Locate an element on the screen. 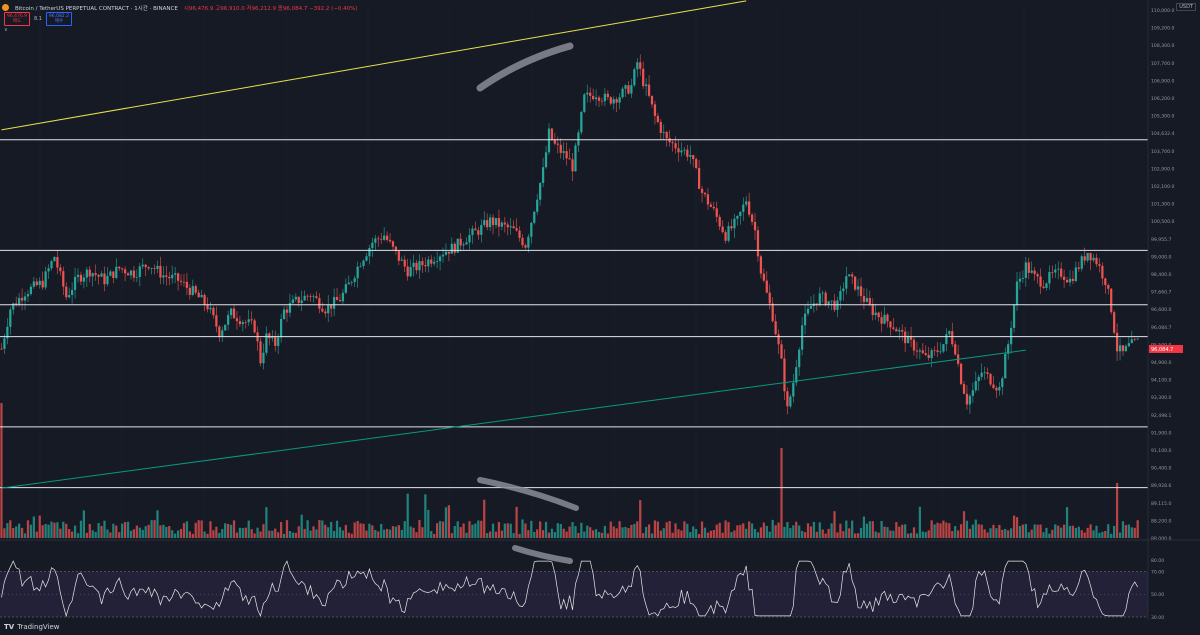  collapse-chevron-icon: ∨ is located at coordinates (6, 30).